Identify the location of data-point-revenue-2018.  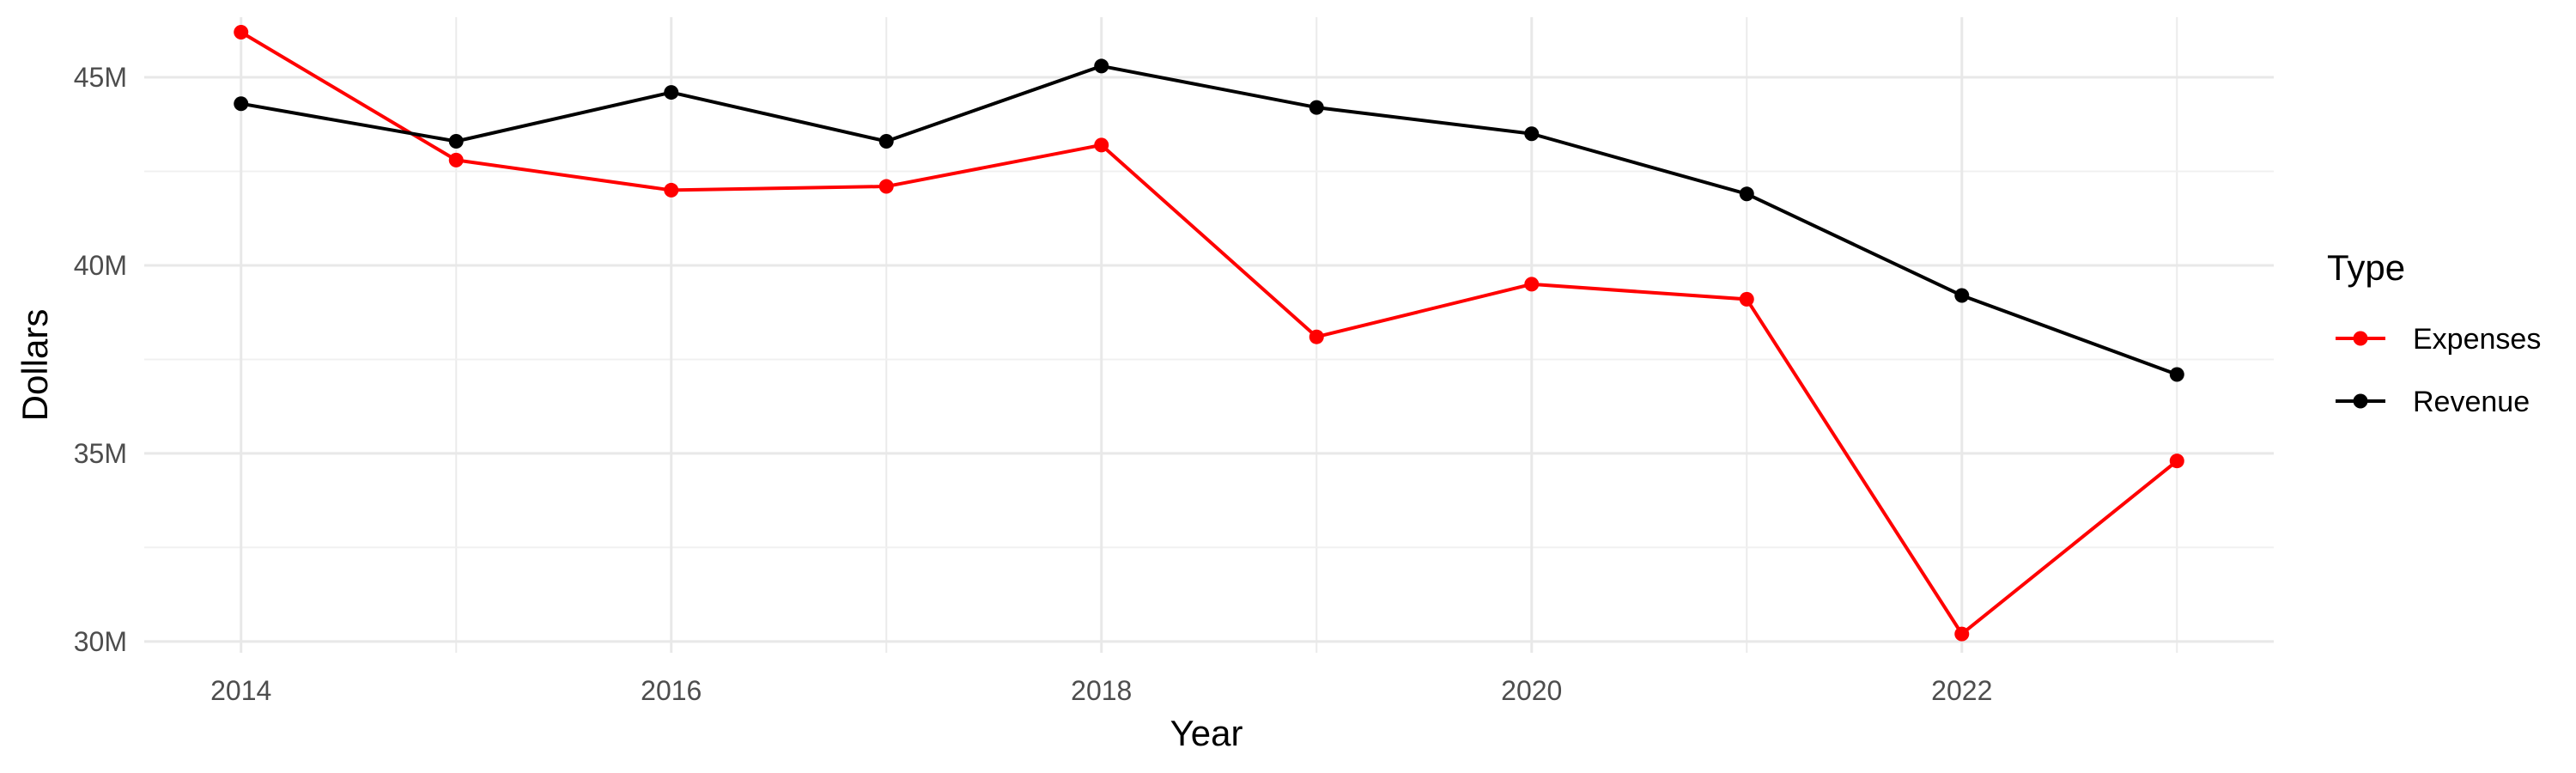
(1101, 66).